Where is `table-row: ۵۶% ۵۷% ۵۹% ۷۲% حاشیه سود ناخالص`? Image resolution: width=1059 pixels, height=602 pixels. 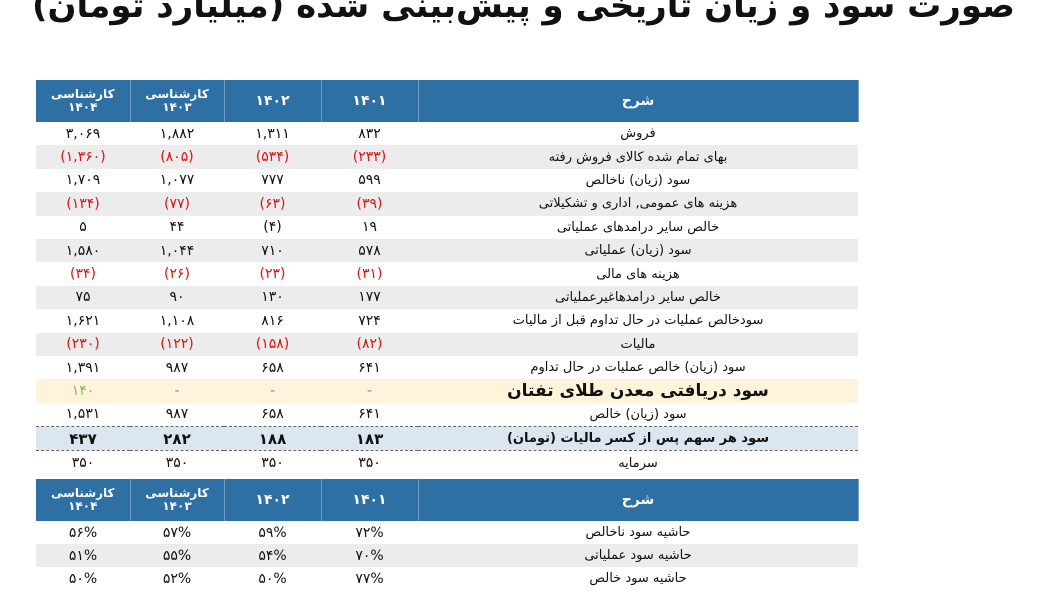
table-row: ۵۶% ۵۷% ۵۹% ۷۲% حاشیه سود ناخالص is located at coordinates (447, 532).